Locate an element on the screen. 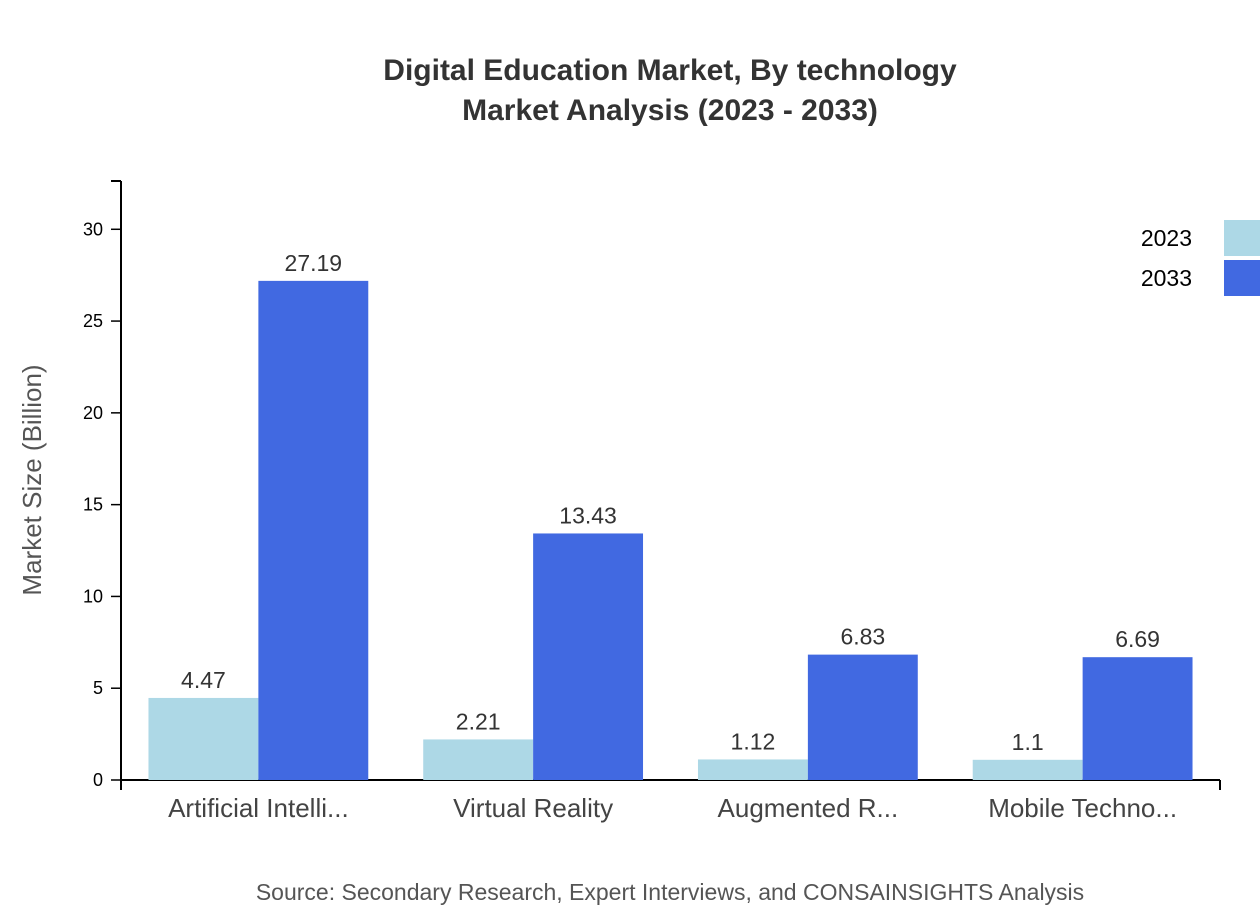 The image size is (1260, 920). data-label: 2.21 is located at coordinates (478, 721).